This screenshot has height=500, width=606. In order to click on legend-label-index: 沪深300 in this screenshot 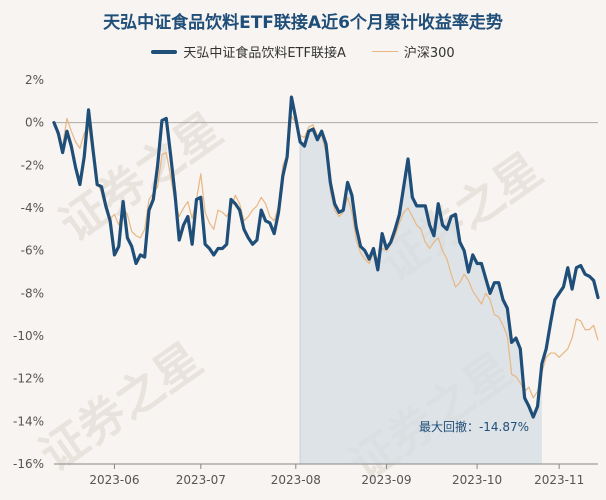, I will do `click(429, 53)`.